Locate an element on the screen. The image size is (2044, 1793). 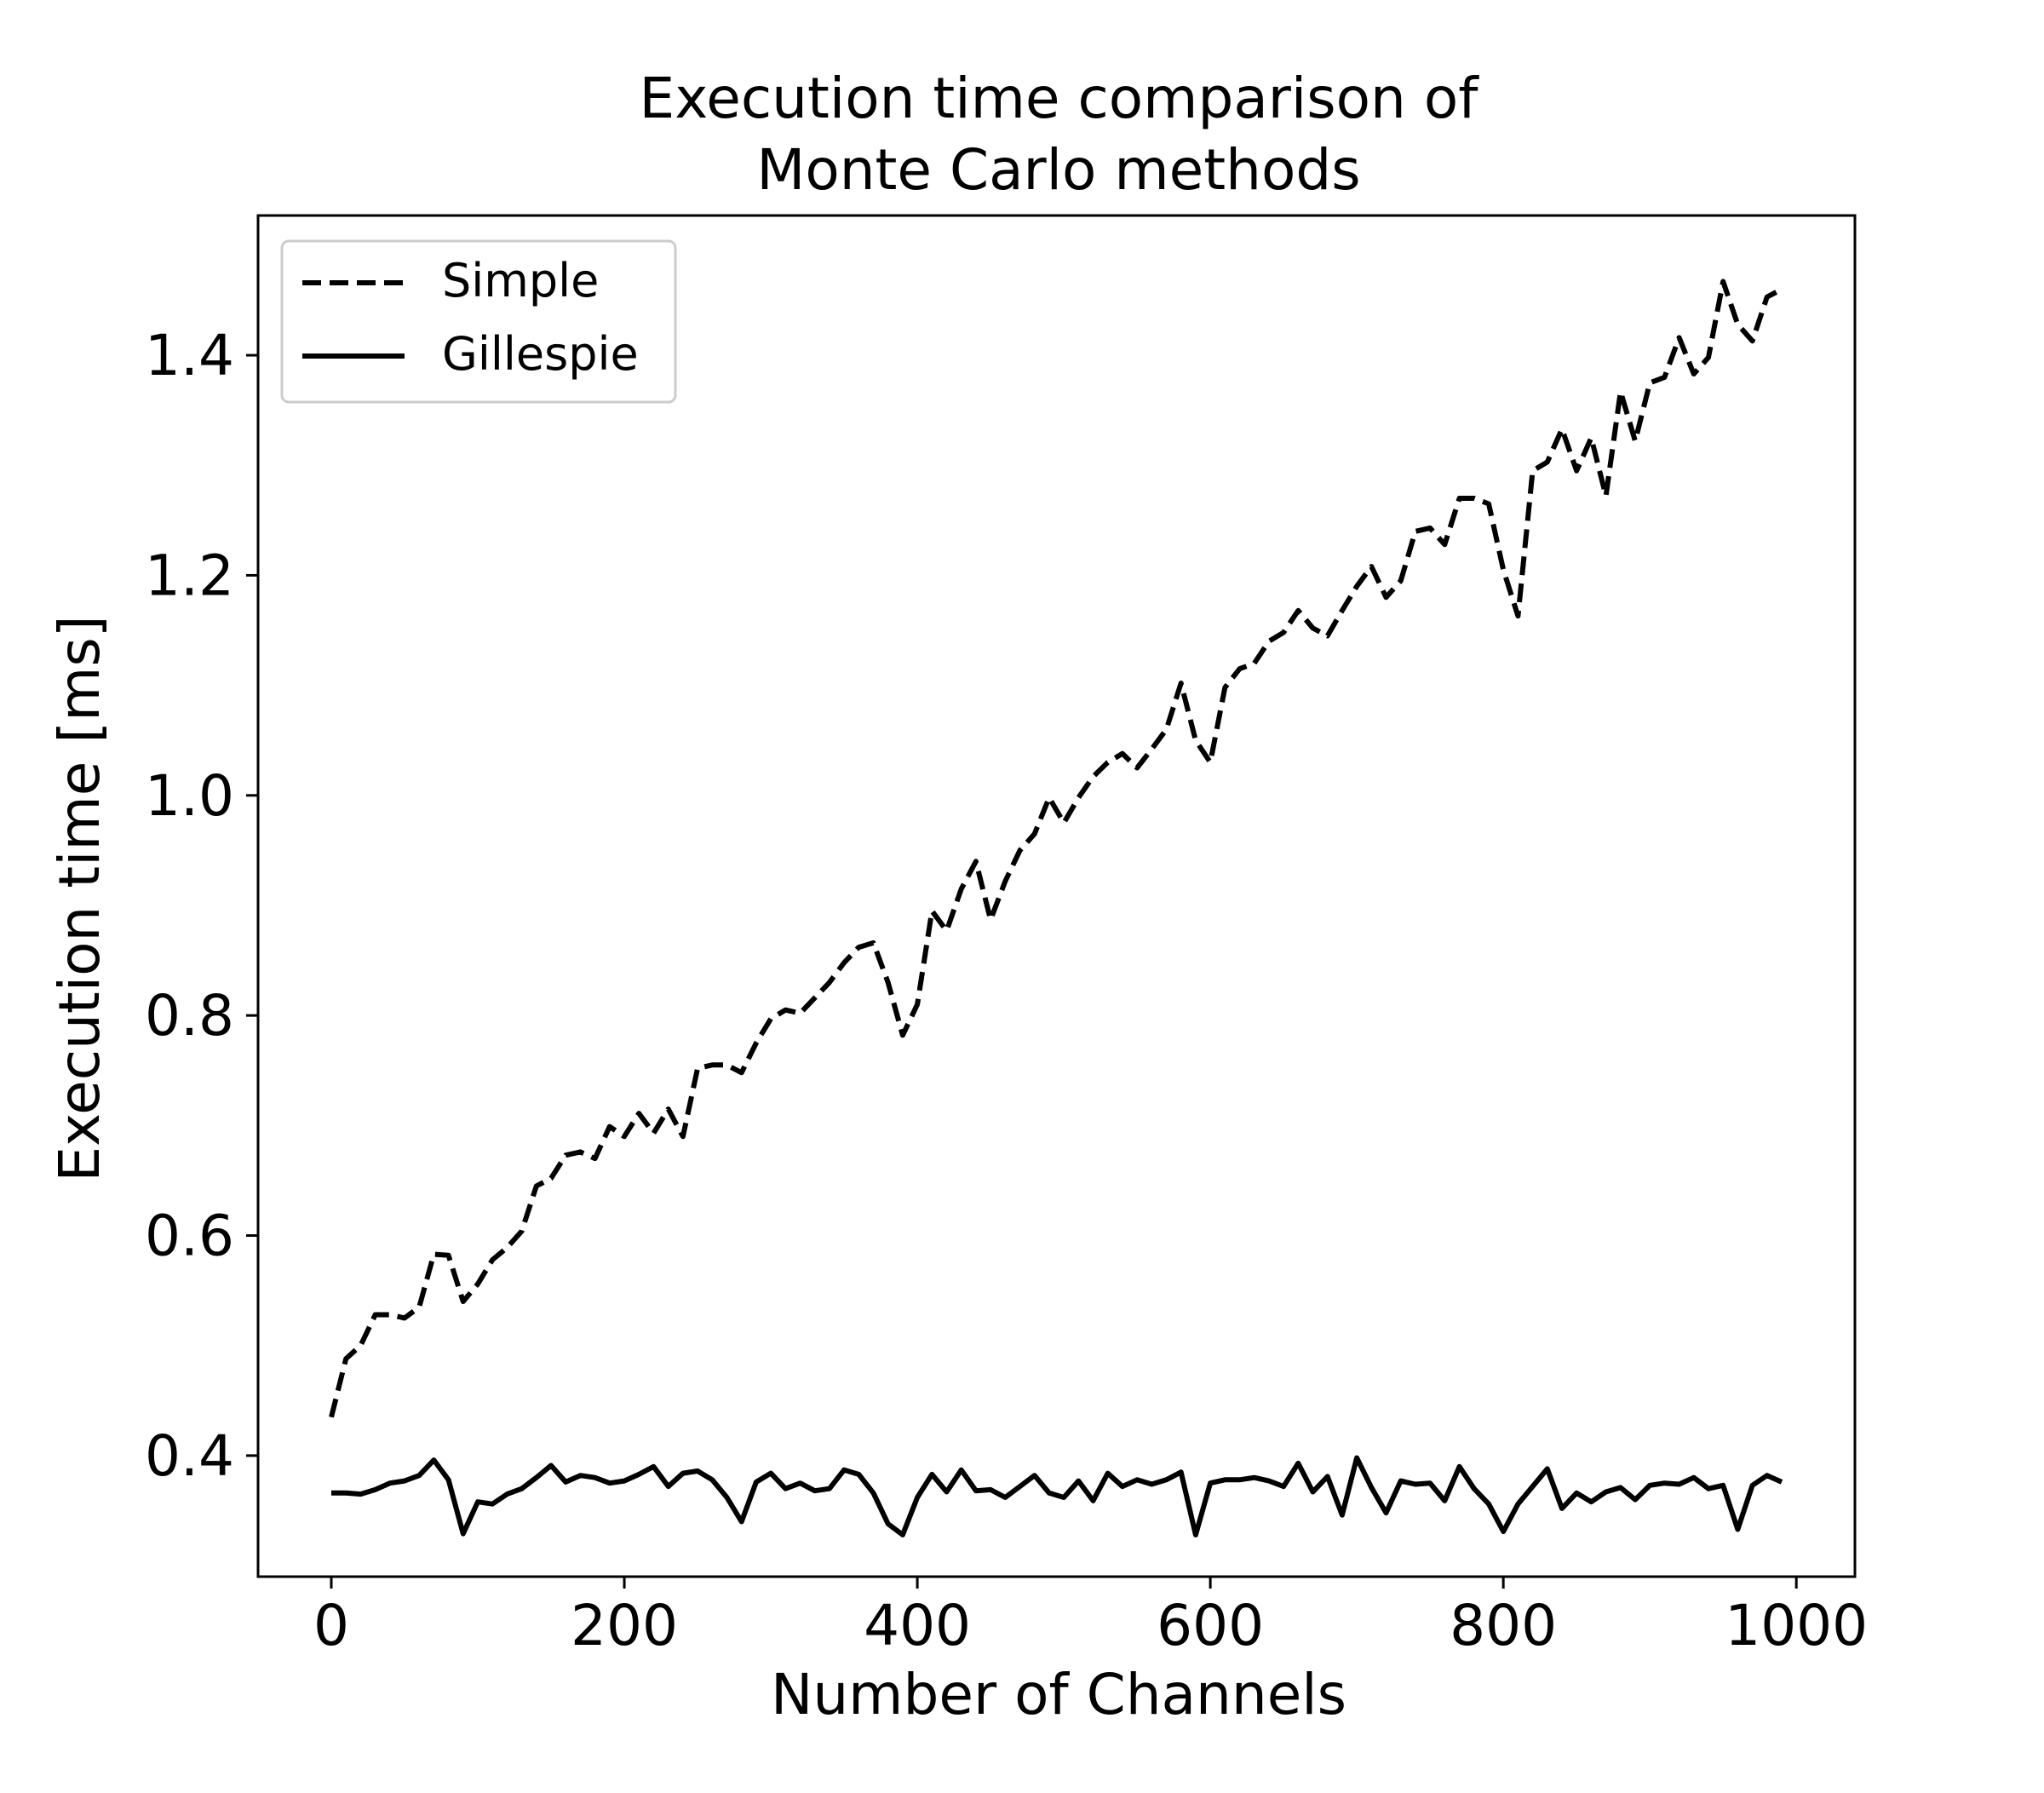
chart-title-line-2: Monte Carlo methods is located at coordinates (1058, 170).